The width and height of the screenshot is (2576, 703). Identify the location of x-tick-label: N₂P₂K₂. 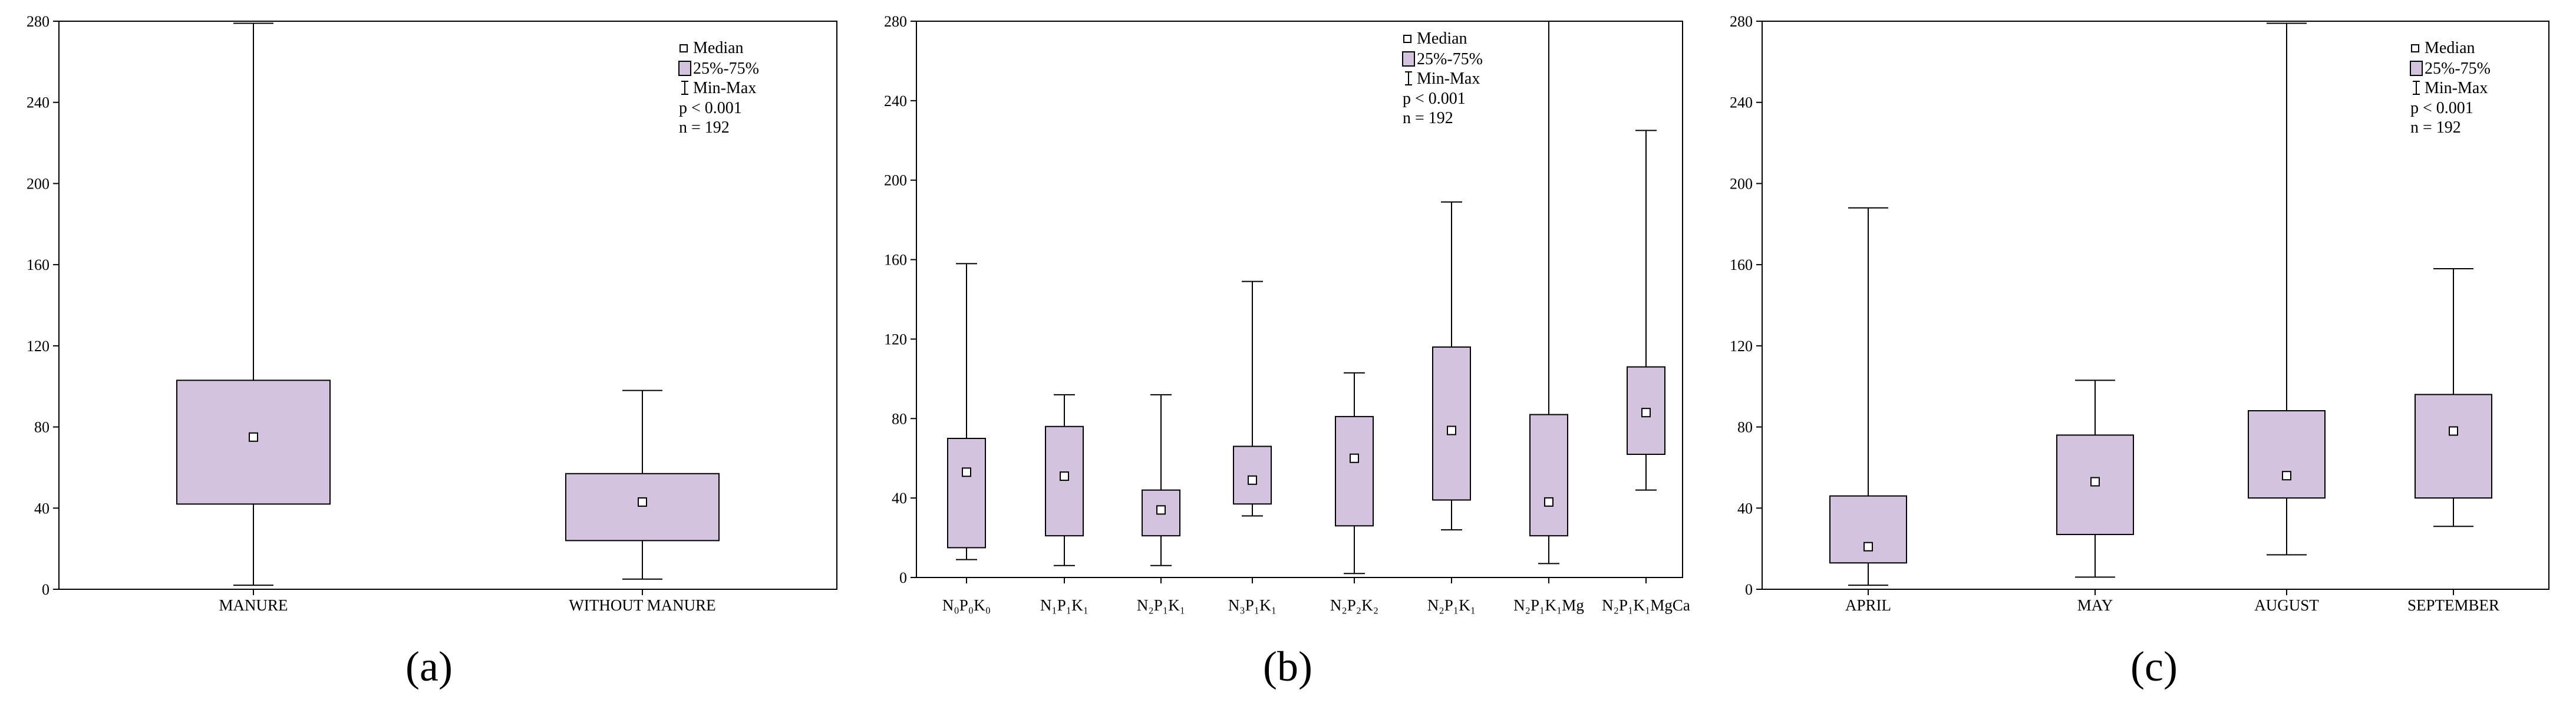
(1354, 605).